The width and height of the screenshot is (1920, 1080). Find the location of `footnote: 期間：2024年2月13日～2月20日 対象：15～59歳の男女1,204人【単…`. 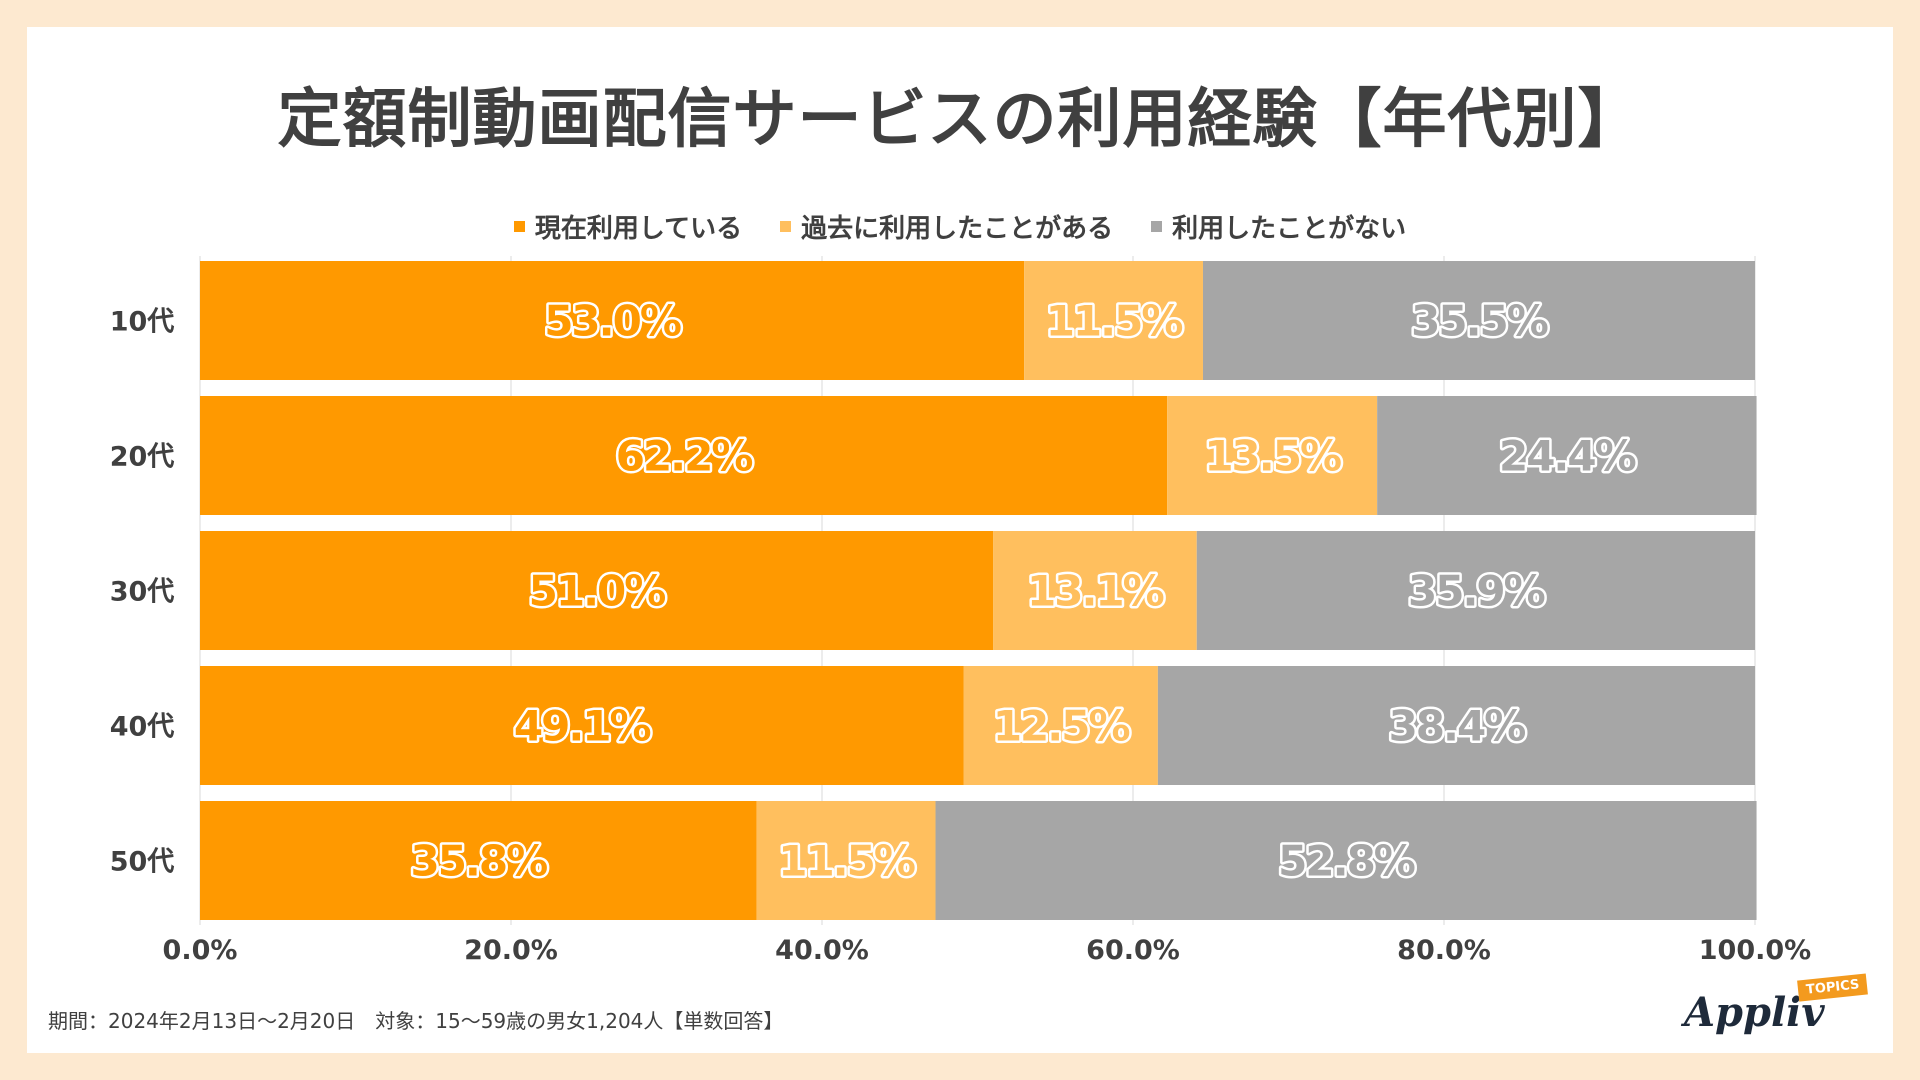

footnote: 期間：2024年2月13日～2月20日 対象：15～59歳の男女1,204人【単… is located at coordinates (416, 1021).